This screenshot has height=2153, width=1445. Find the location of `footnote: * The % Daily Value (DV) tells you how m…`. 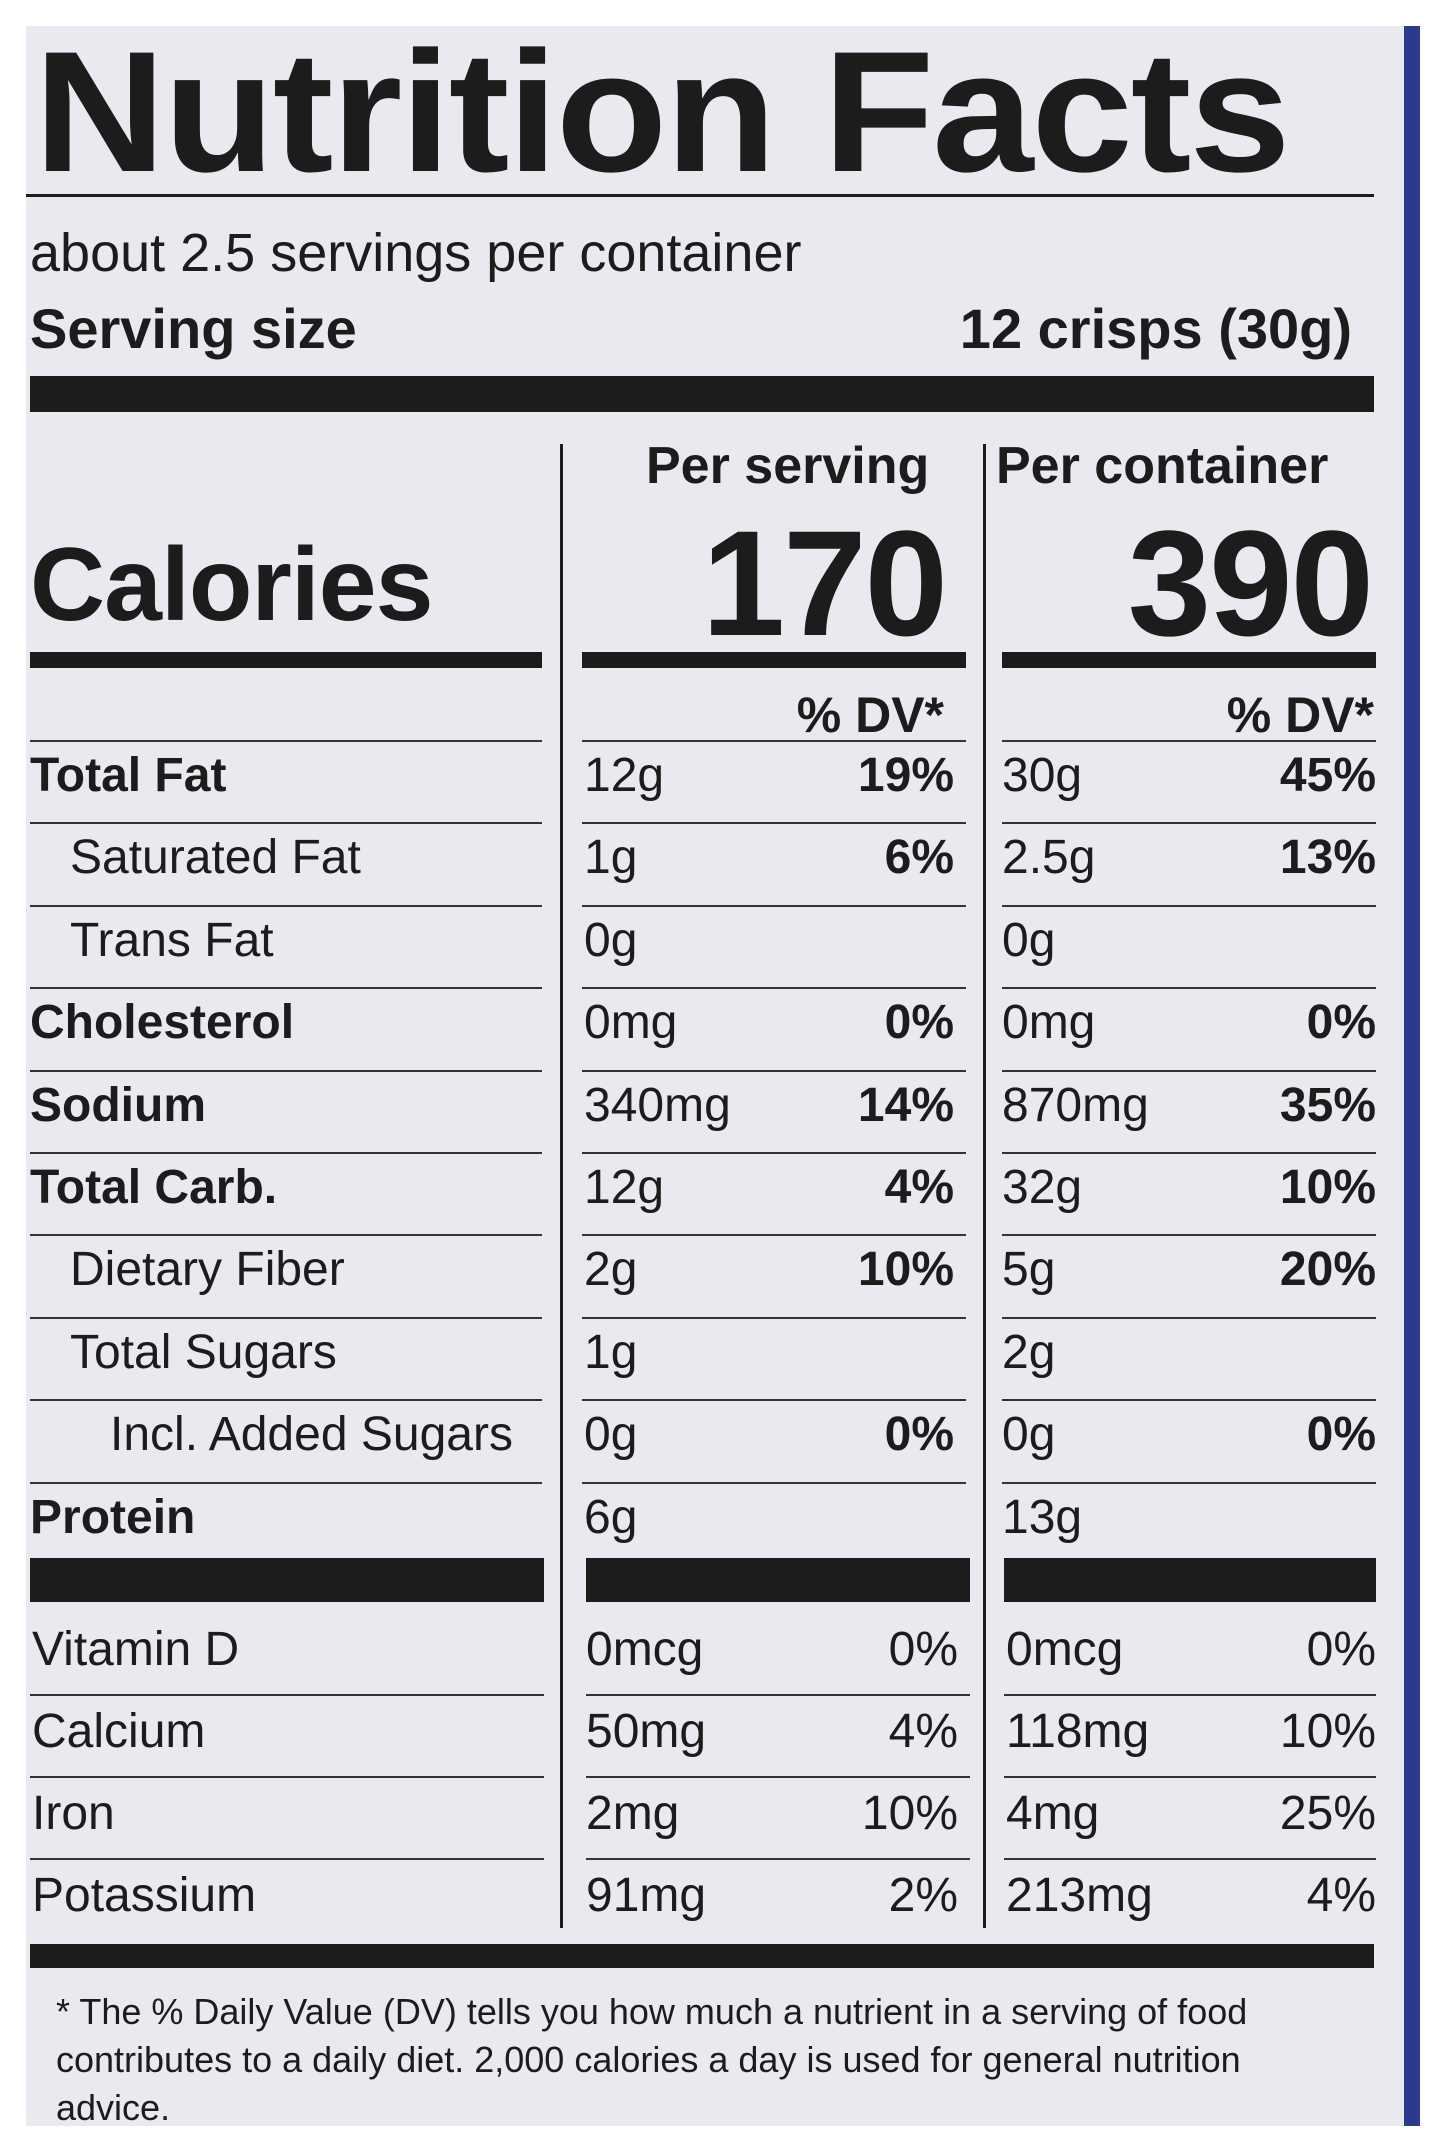

footnote: * The % Daily Value (DV) tells you how m… is located at coordinates (652, 2059).